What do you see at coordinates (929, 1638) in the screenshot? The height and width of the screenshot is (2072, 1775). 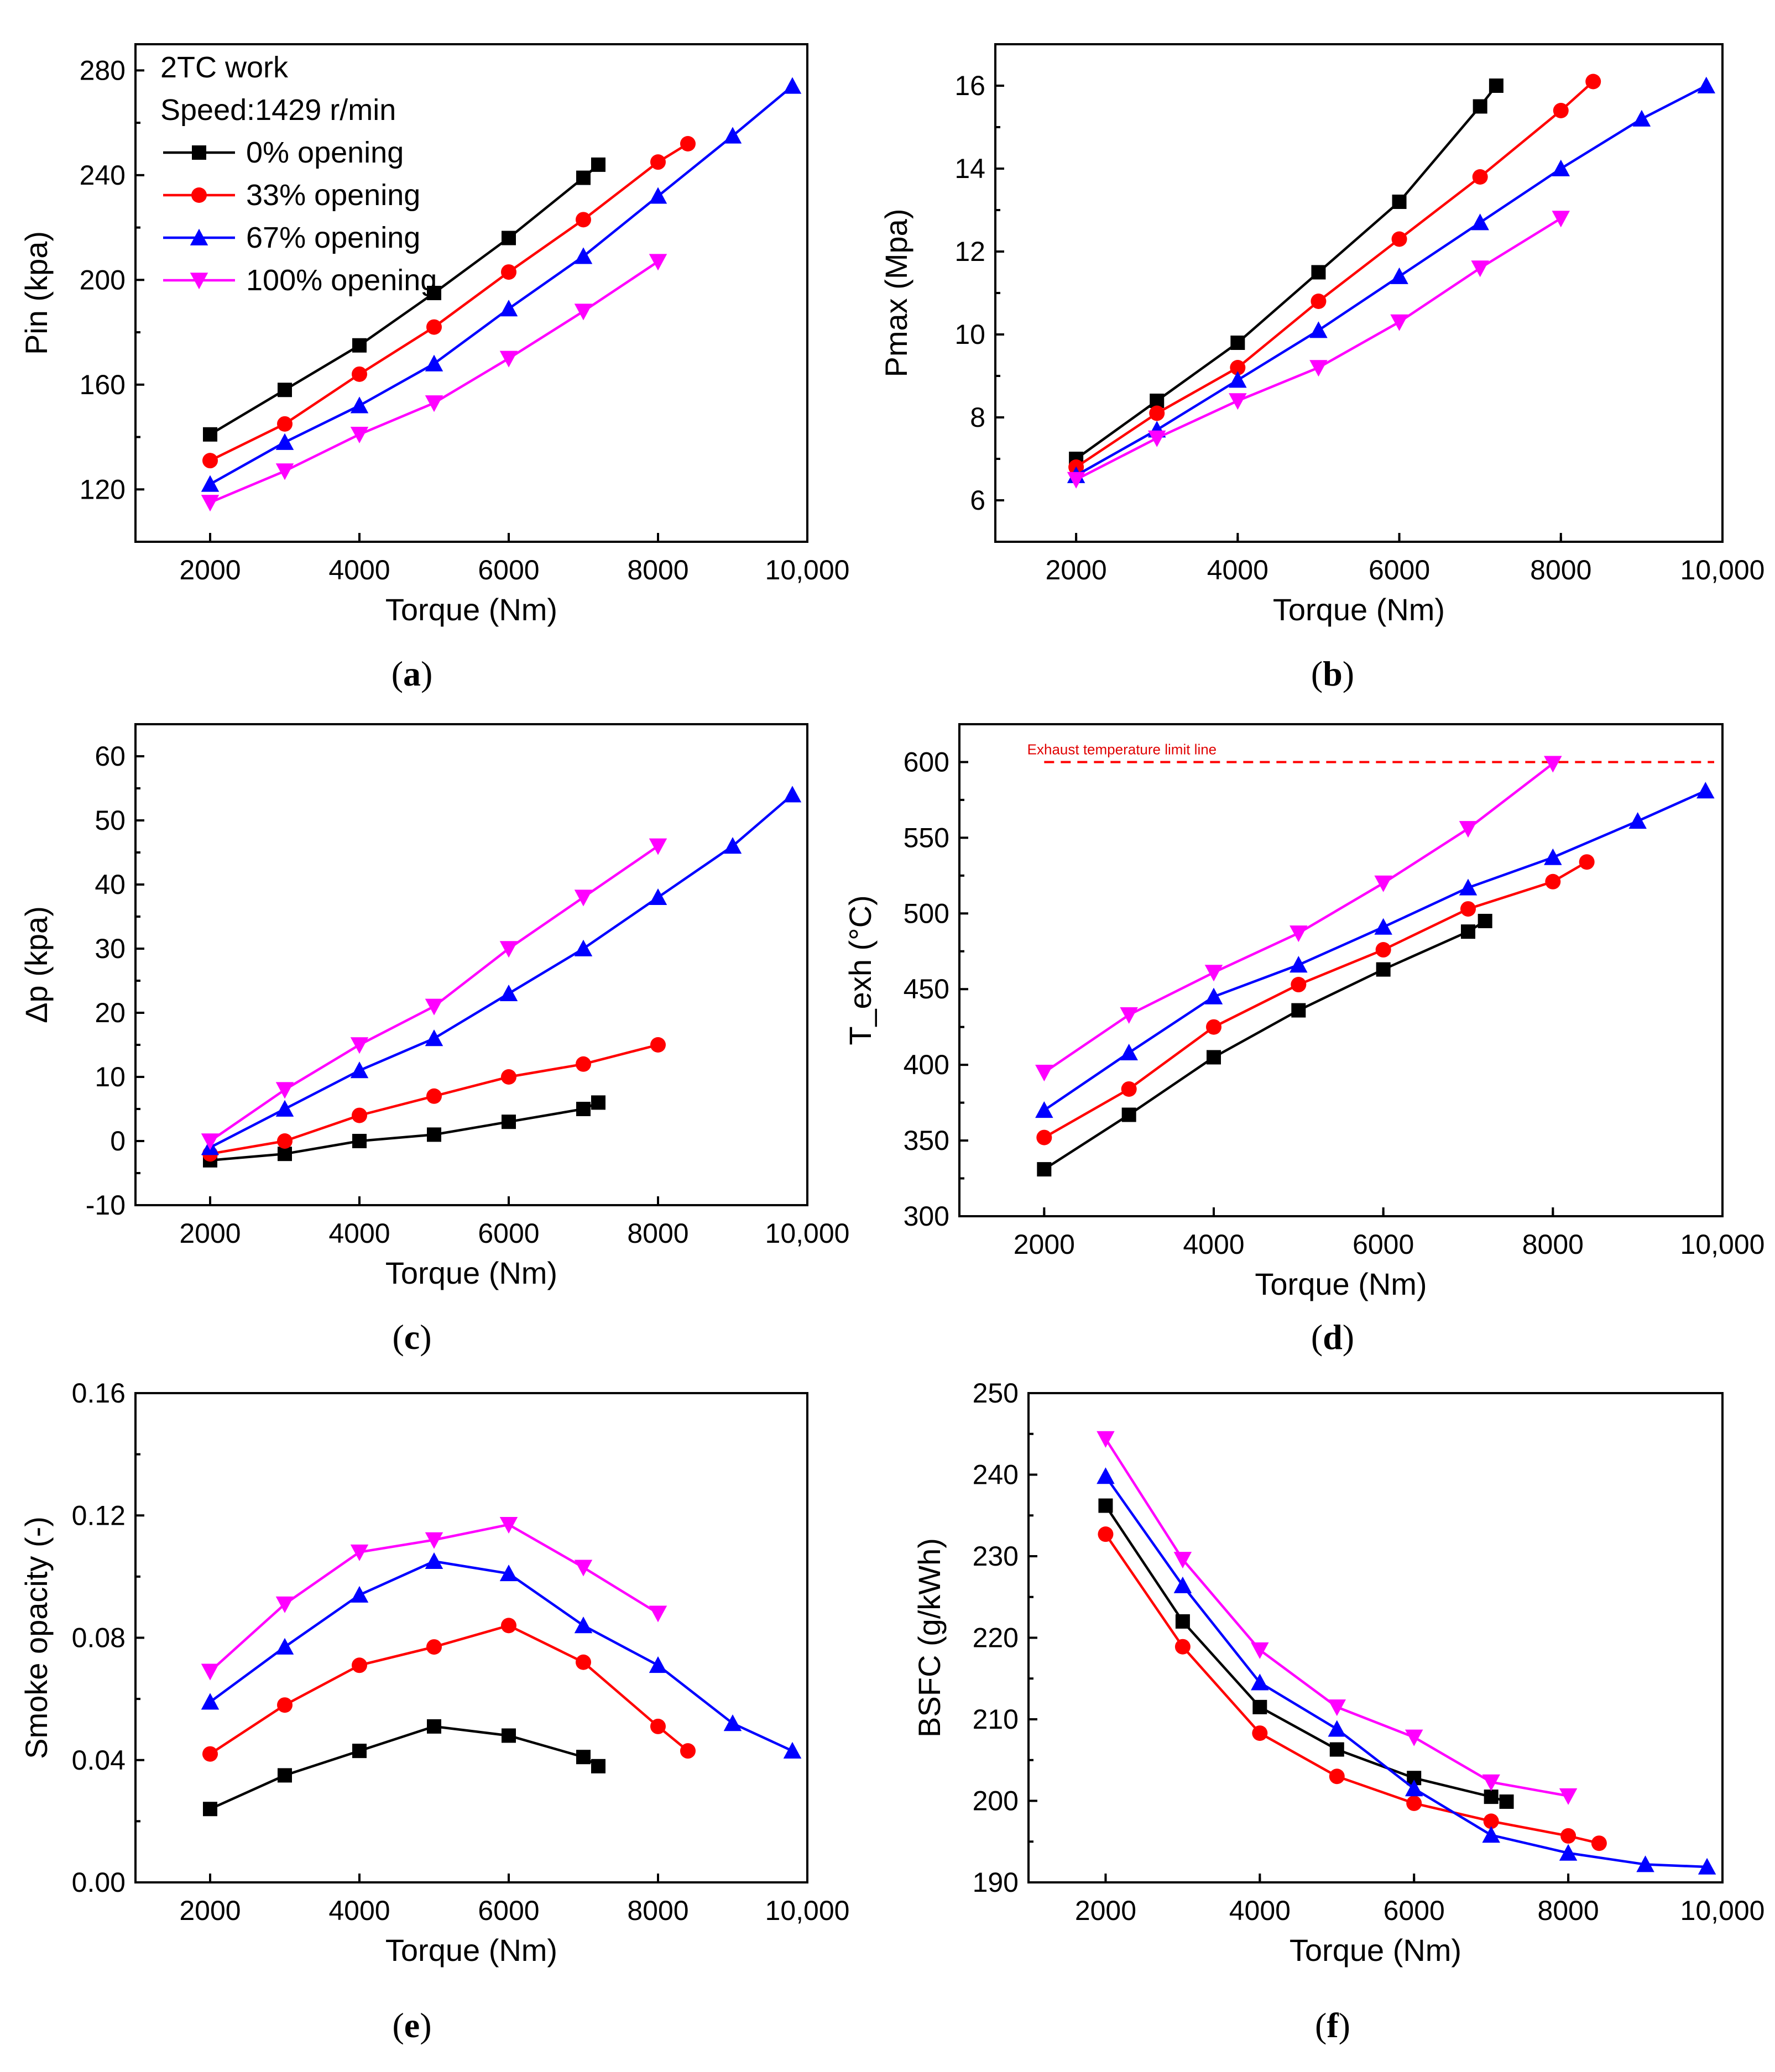 I see `y-axis-title: BSFC (g/kWh)` at bounding box center [929, 1638].